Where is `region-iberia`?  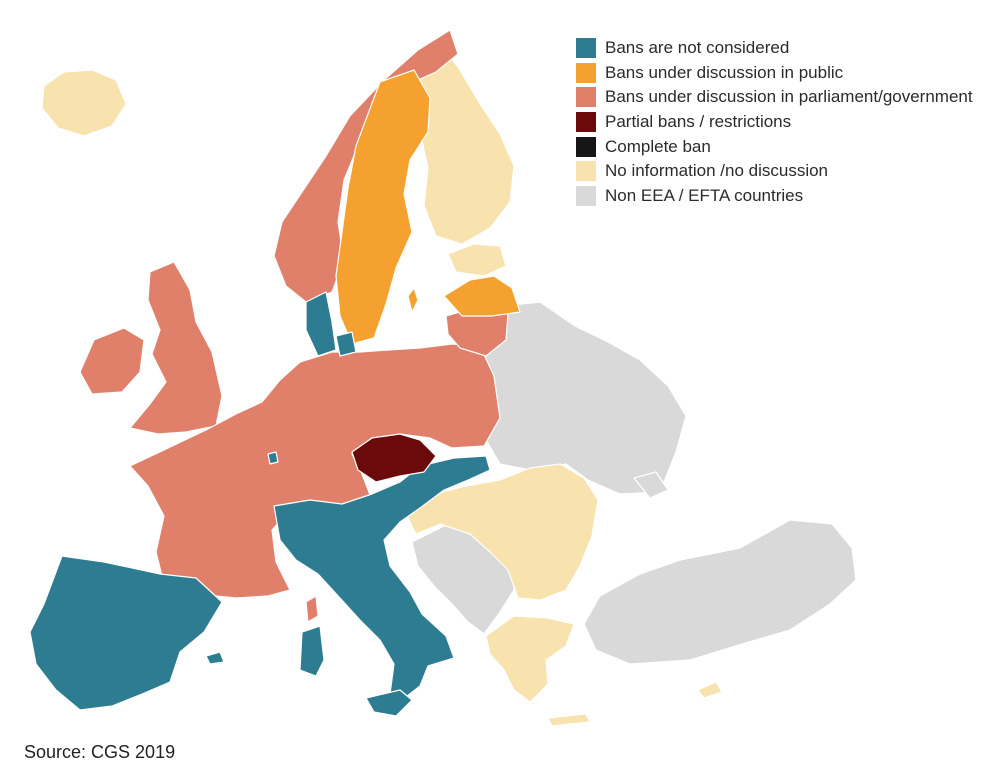 region-iberia is located at coordinates (126, 633).